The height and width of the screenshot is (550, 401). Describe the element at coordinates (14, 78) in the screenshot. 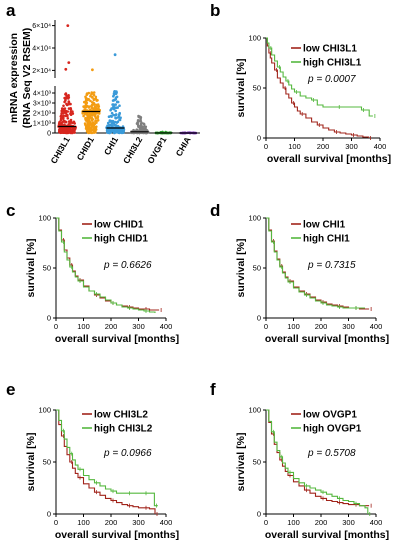

I see `y-axis-title-line1: mRNA expression` at that location.